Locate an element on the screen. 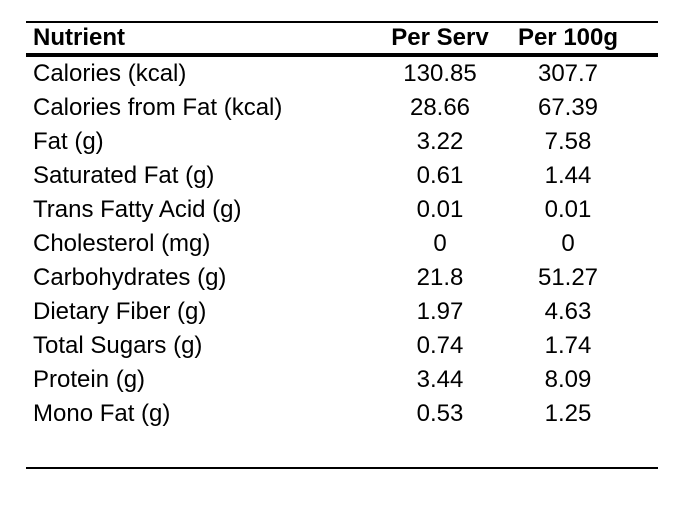 This screenshot has width=680, height=510. per-serv-value: 0.53 is located at coordinates (440, 413).